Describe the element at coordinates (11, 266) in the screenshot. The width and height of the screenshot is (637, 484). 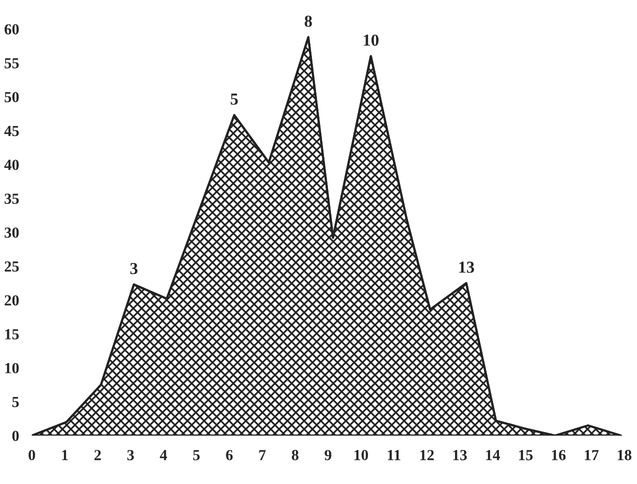
I see `y-tick-label: 25` at that location.